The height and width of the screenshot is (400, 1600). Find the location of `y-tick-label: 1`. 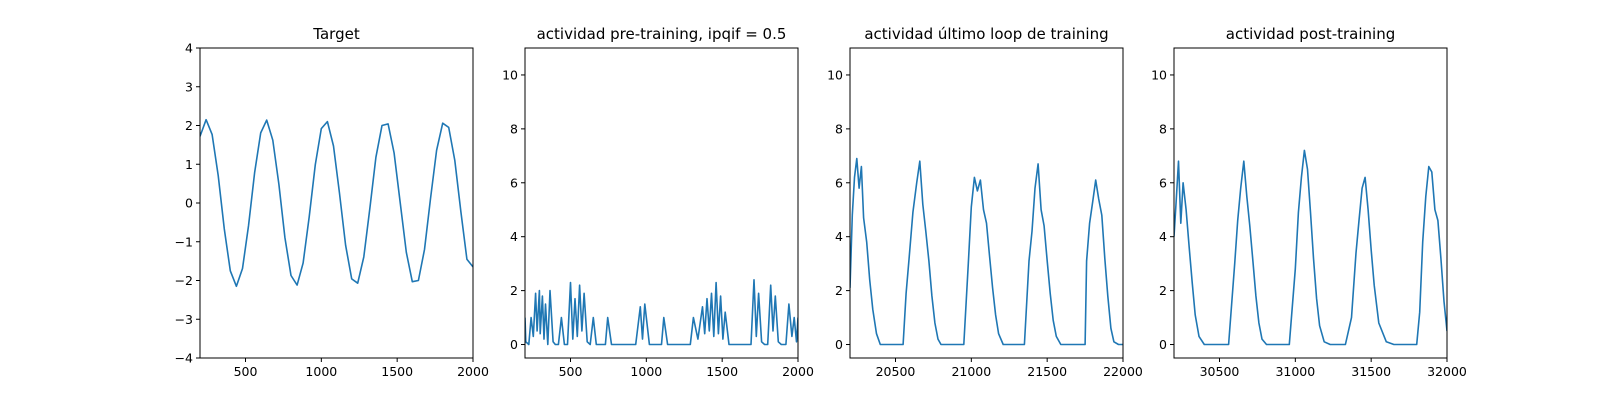

y-tick-label: 1 is located at coordinates (189, 164).